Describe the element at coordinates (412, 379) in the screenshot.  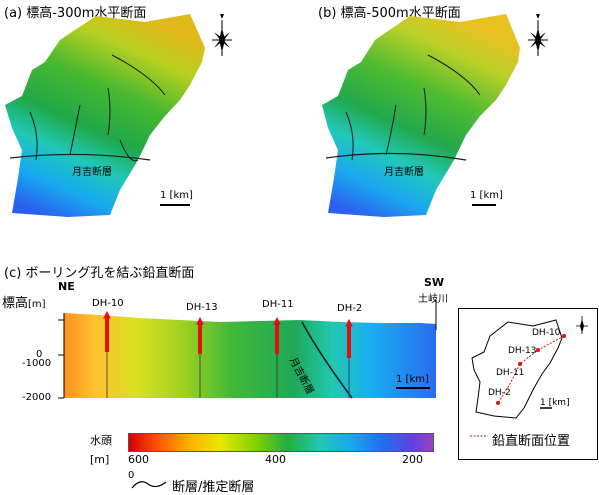
I see `scale-label-c: 1 [km]` at that location.